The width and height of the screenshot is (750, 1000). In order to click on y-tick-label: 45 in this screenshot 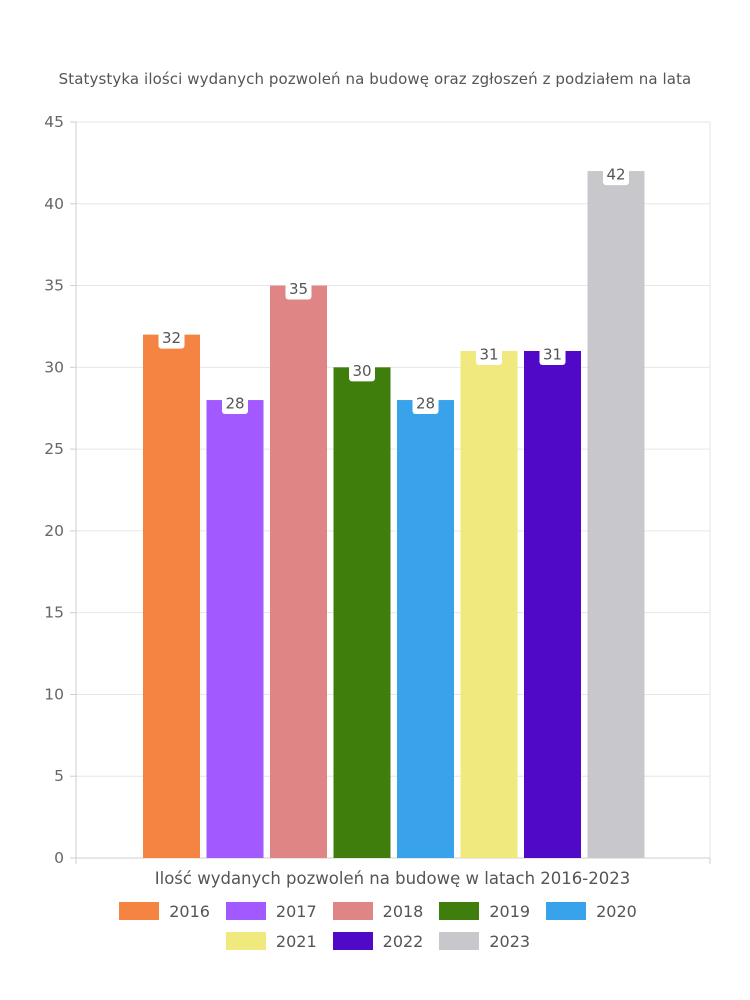, I will do `click(54, 122)`.